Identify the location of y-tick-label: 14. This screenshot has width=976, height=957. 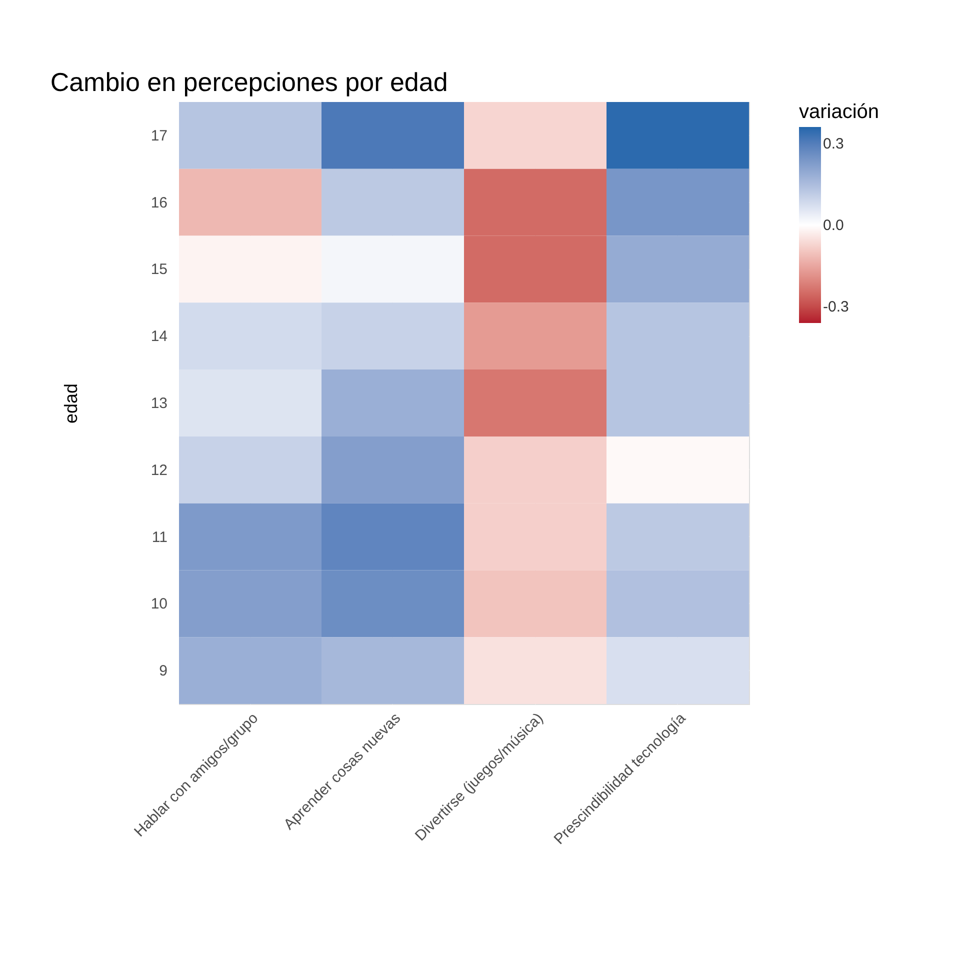
(159, 337).